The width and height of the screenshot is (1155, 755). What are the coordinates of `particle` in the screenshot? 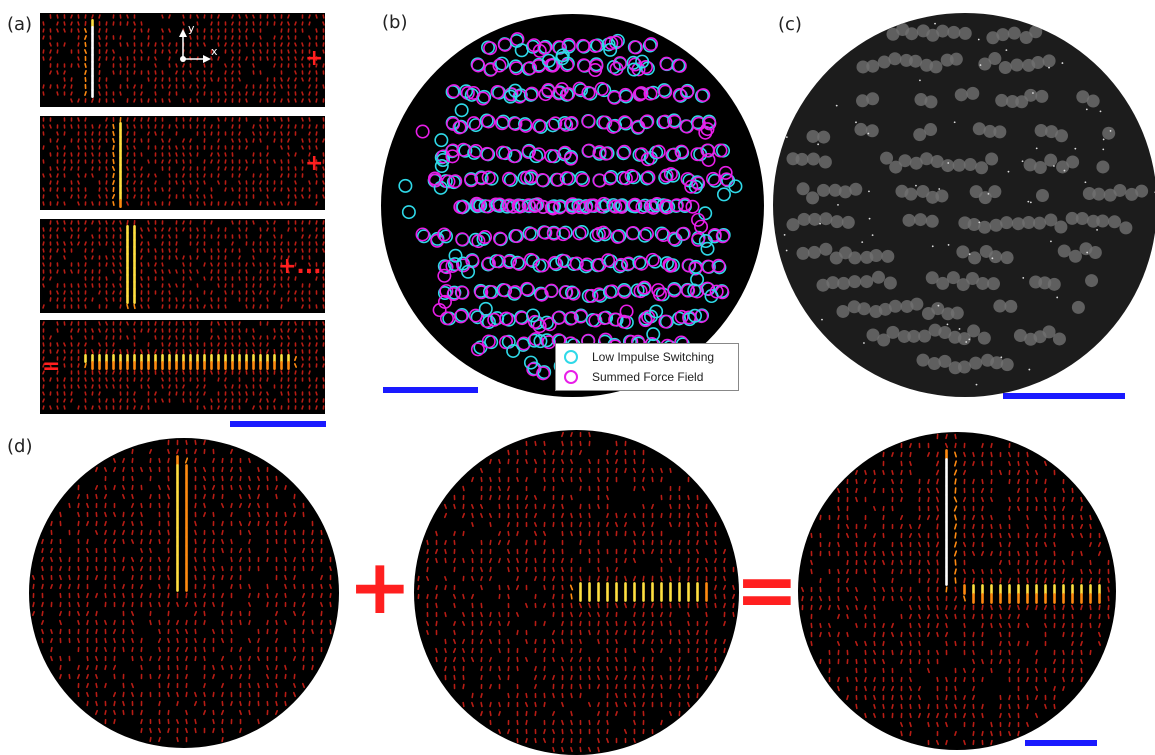 It's located at (1059, 338).